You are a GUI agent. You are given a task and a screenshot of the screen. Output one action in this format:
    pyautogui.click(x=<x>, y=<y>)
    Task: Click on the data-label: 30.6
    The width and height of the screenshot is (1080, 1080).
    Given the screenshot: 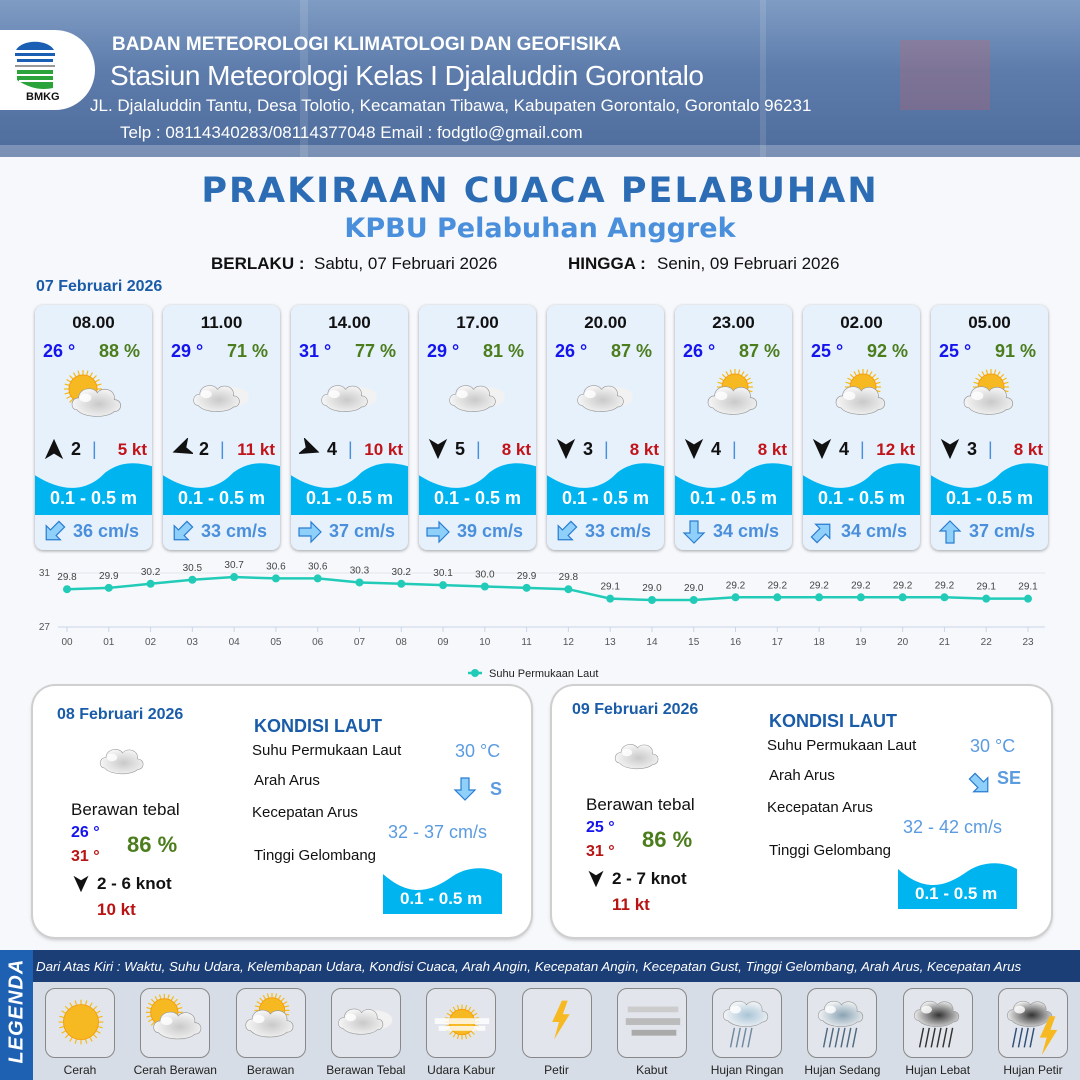 What is the action you would take?
    pyautogui.click(x=318, y=566)
    